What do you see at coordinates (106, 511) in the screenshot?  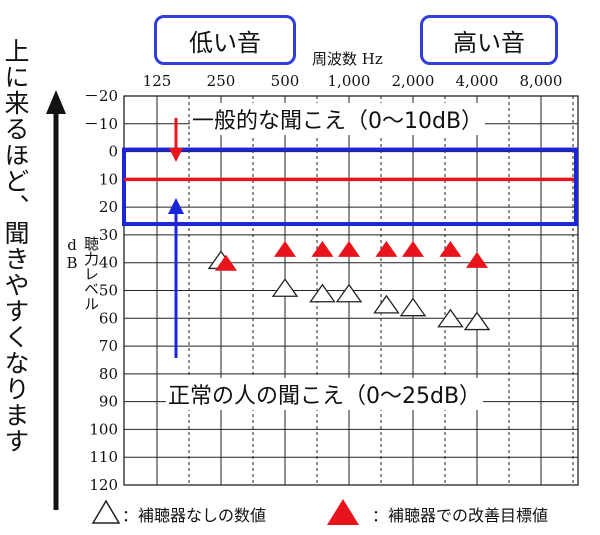 I see `legend-open-triangle-icon` at bounding box center [106, 511].